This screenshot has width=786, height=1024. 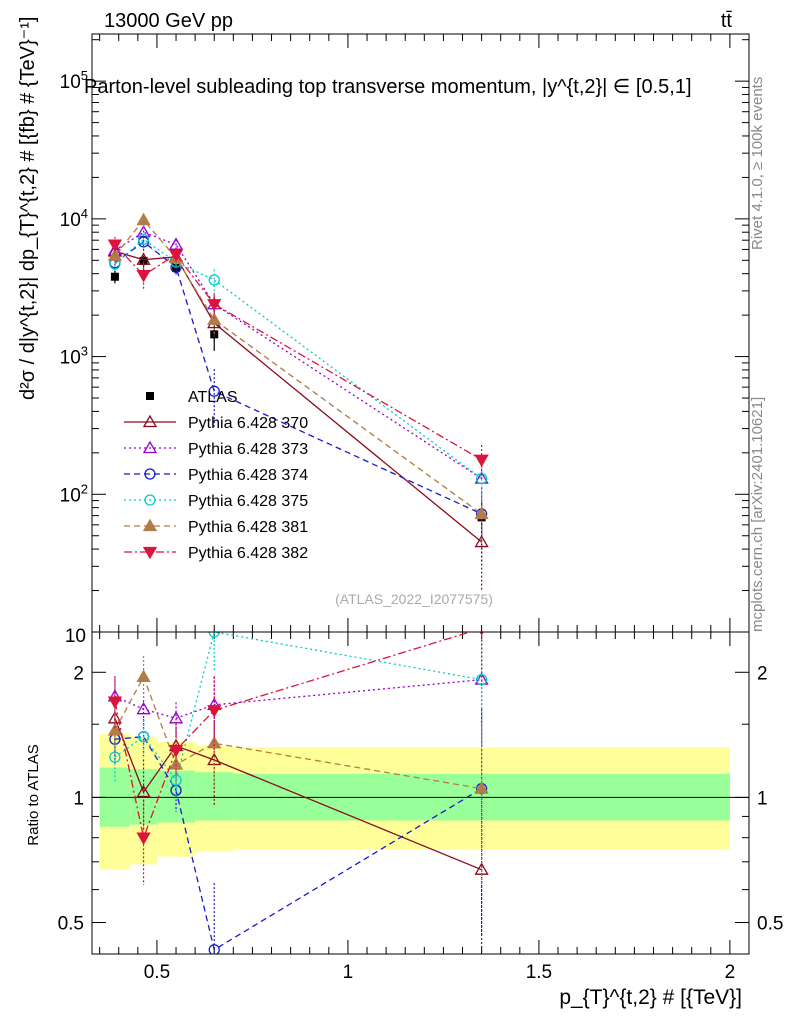 I want to click on legend-label: Pythia 6.428 370, so click(x=248, y=423).